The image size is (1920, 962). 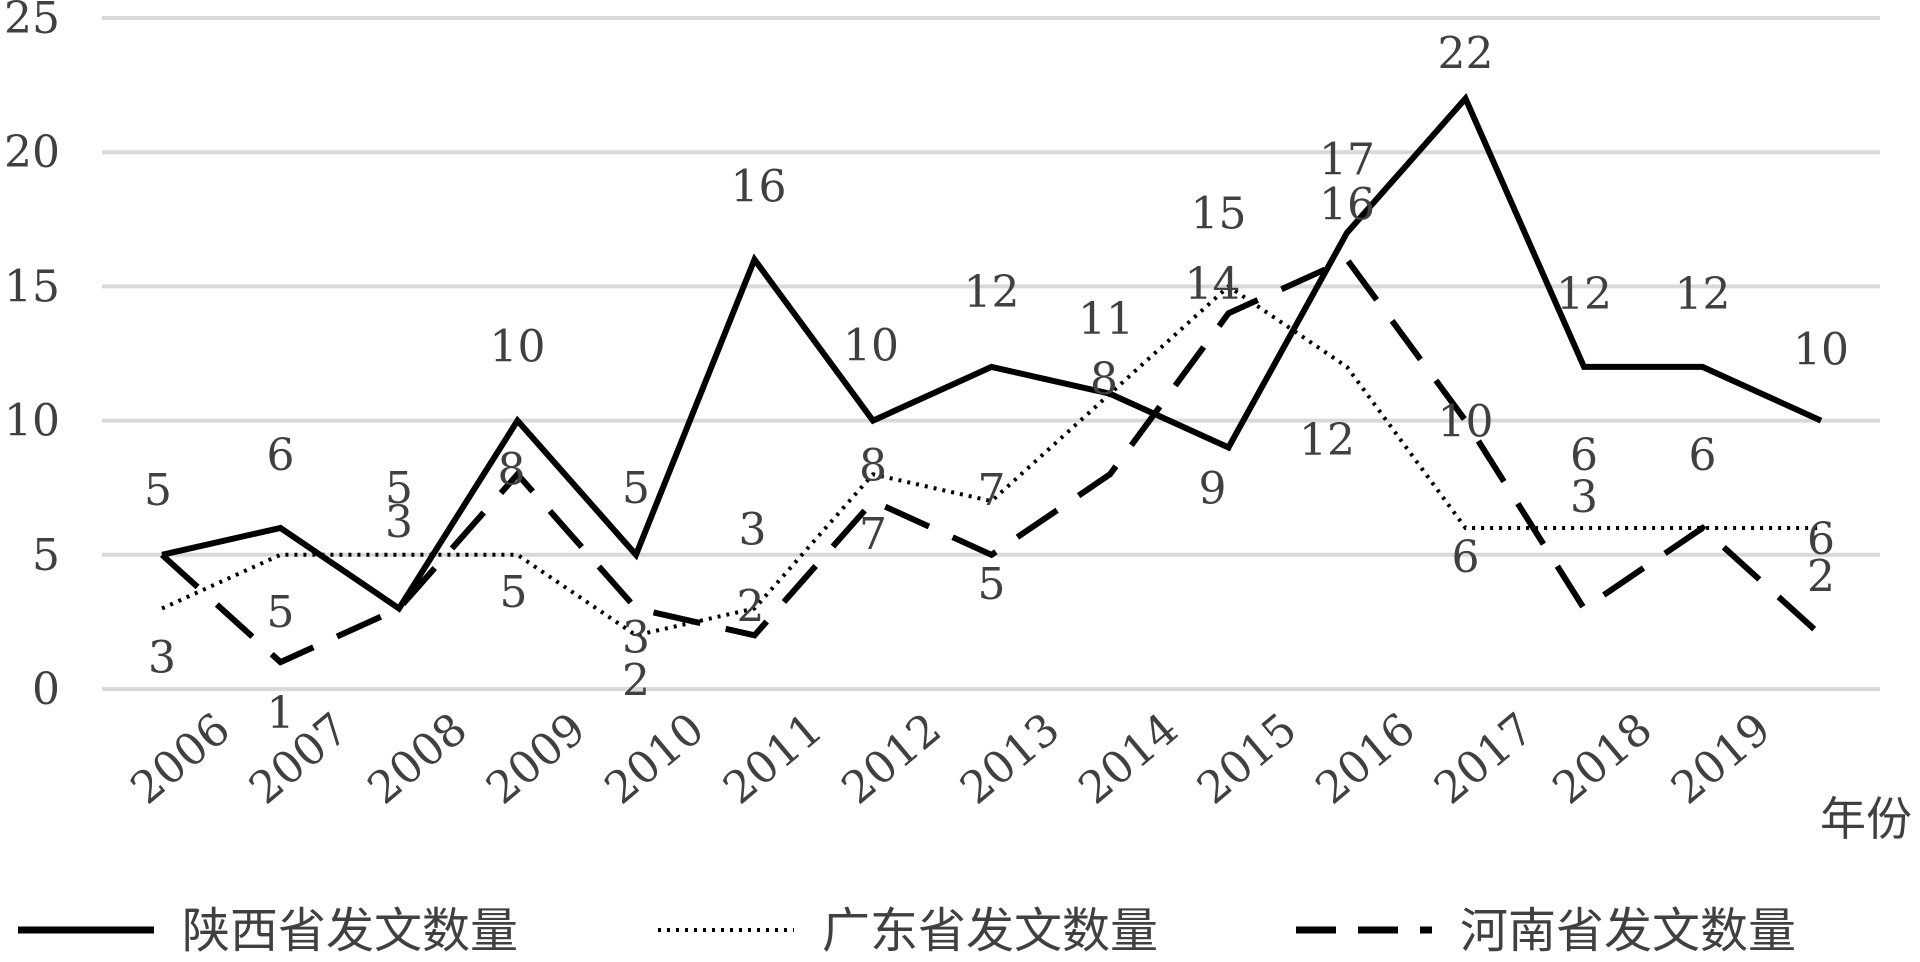 What do you see at coordinates (891, 758) in the screenshot?
I see `x-tick-label: 2012` at bounding box center [891, 758].